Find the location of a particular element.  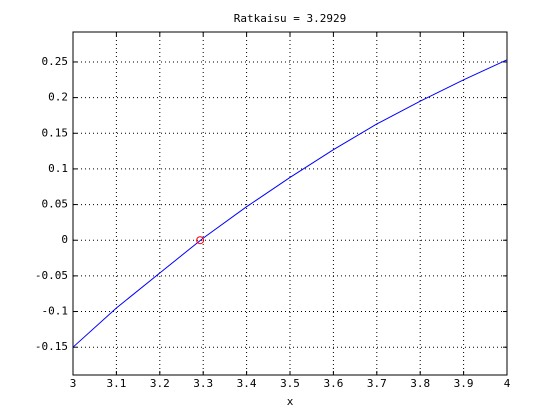

x-tick-label: 3.4 is located at coordinates (247, 383).